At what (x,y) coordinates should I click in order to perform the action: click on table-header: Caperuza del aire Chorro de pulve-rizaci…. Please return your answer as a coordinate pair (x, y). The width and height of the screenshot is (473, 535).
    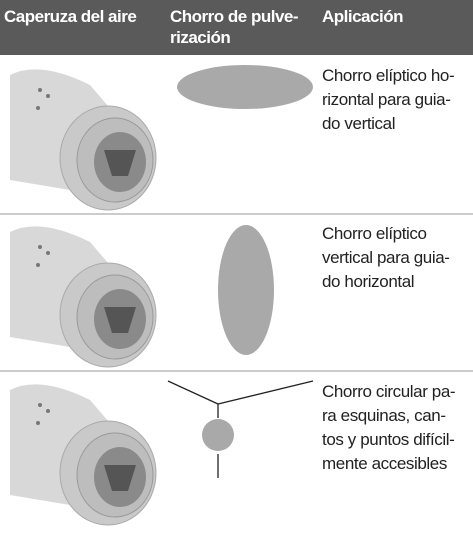
    Looking at the image, I should click on (236, 27).